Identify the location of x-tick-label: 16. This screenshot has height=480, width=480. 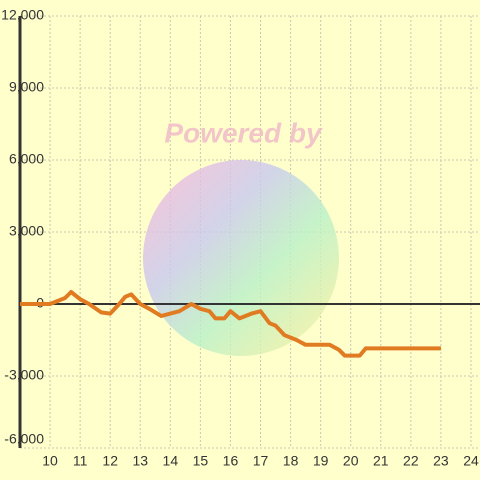
(231, 461).